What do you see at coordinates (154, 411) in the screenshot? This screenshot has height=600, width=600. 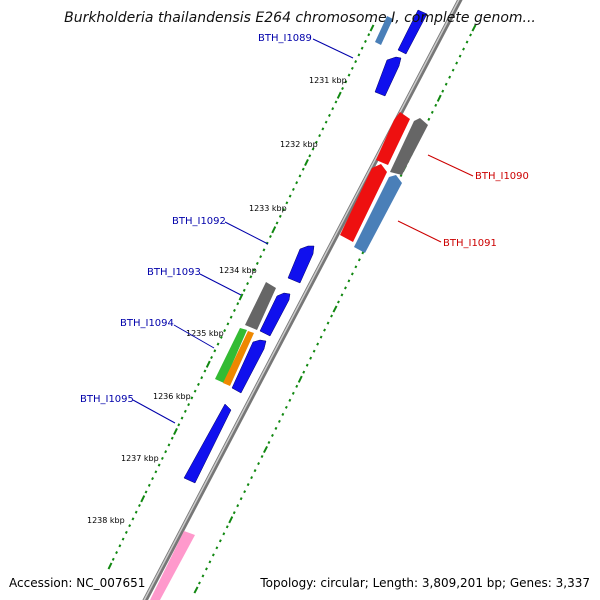 I see `leader-BTH_I1095` at bounding box center [154, 411].